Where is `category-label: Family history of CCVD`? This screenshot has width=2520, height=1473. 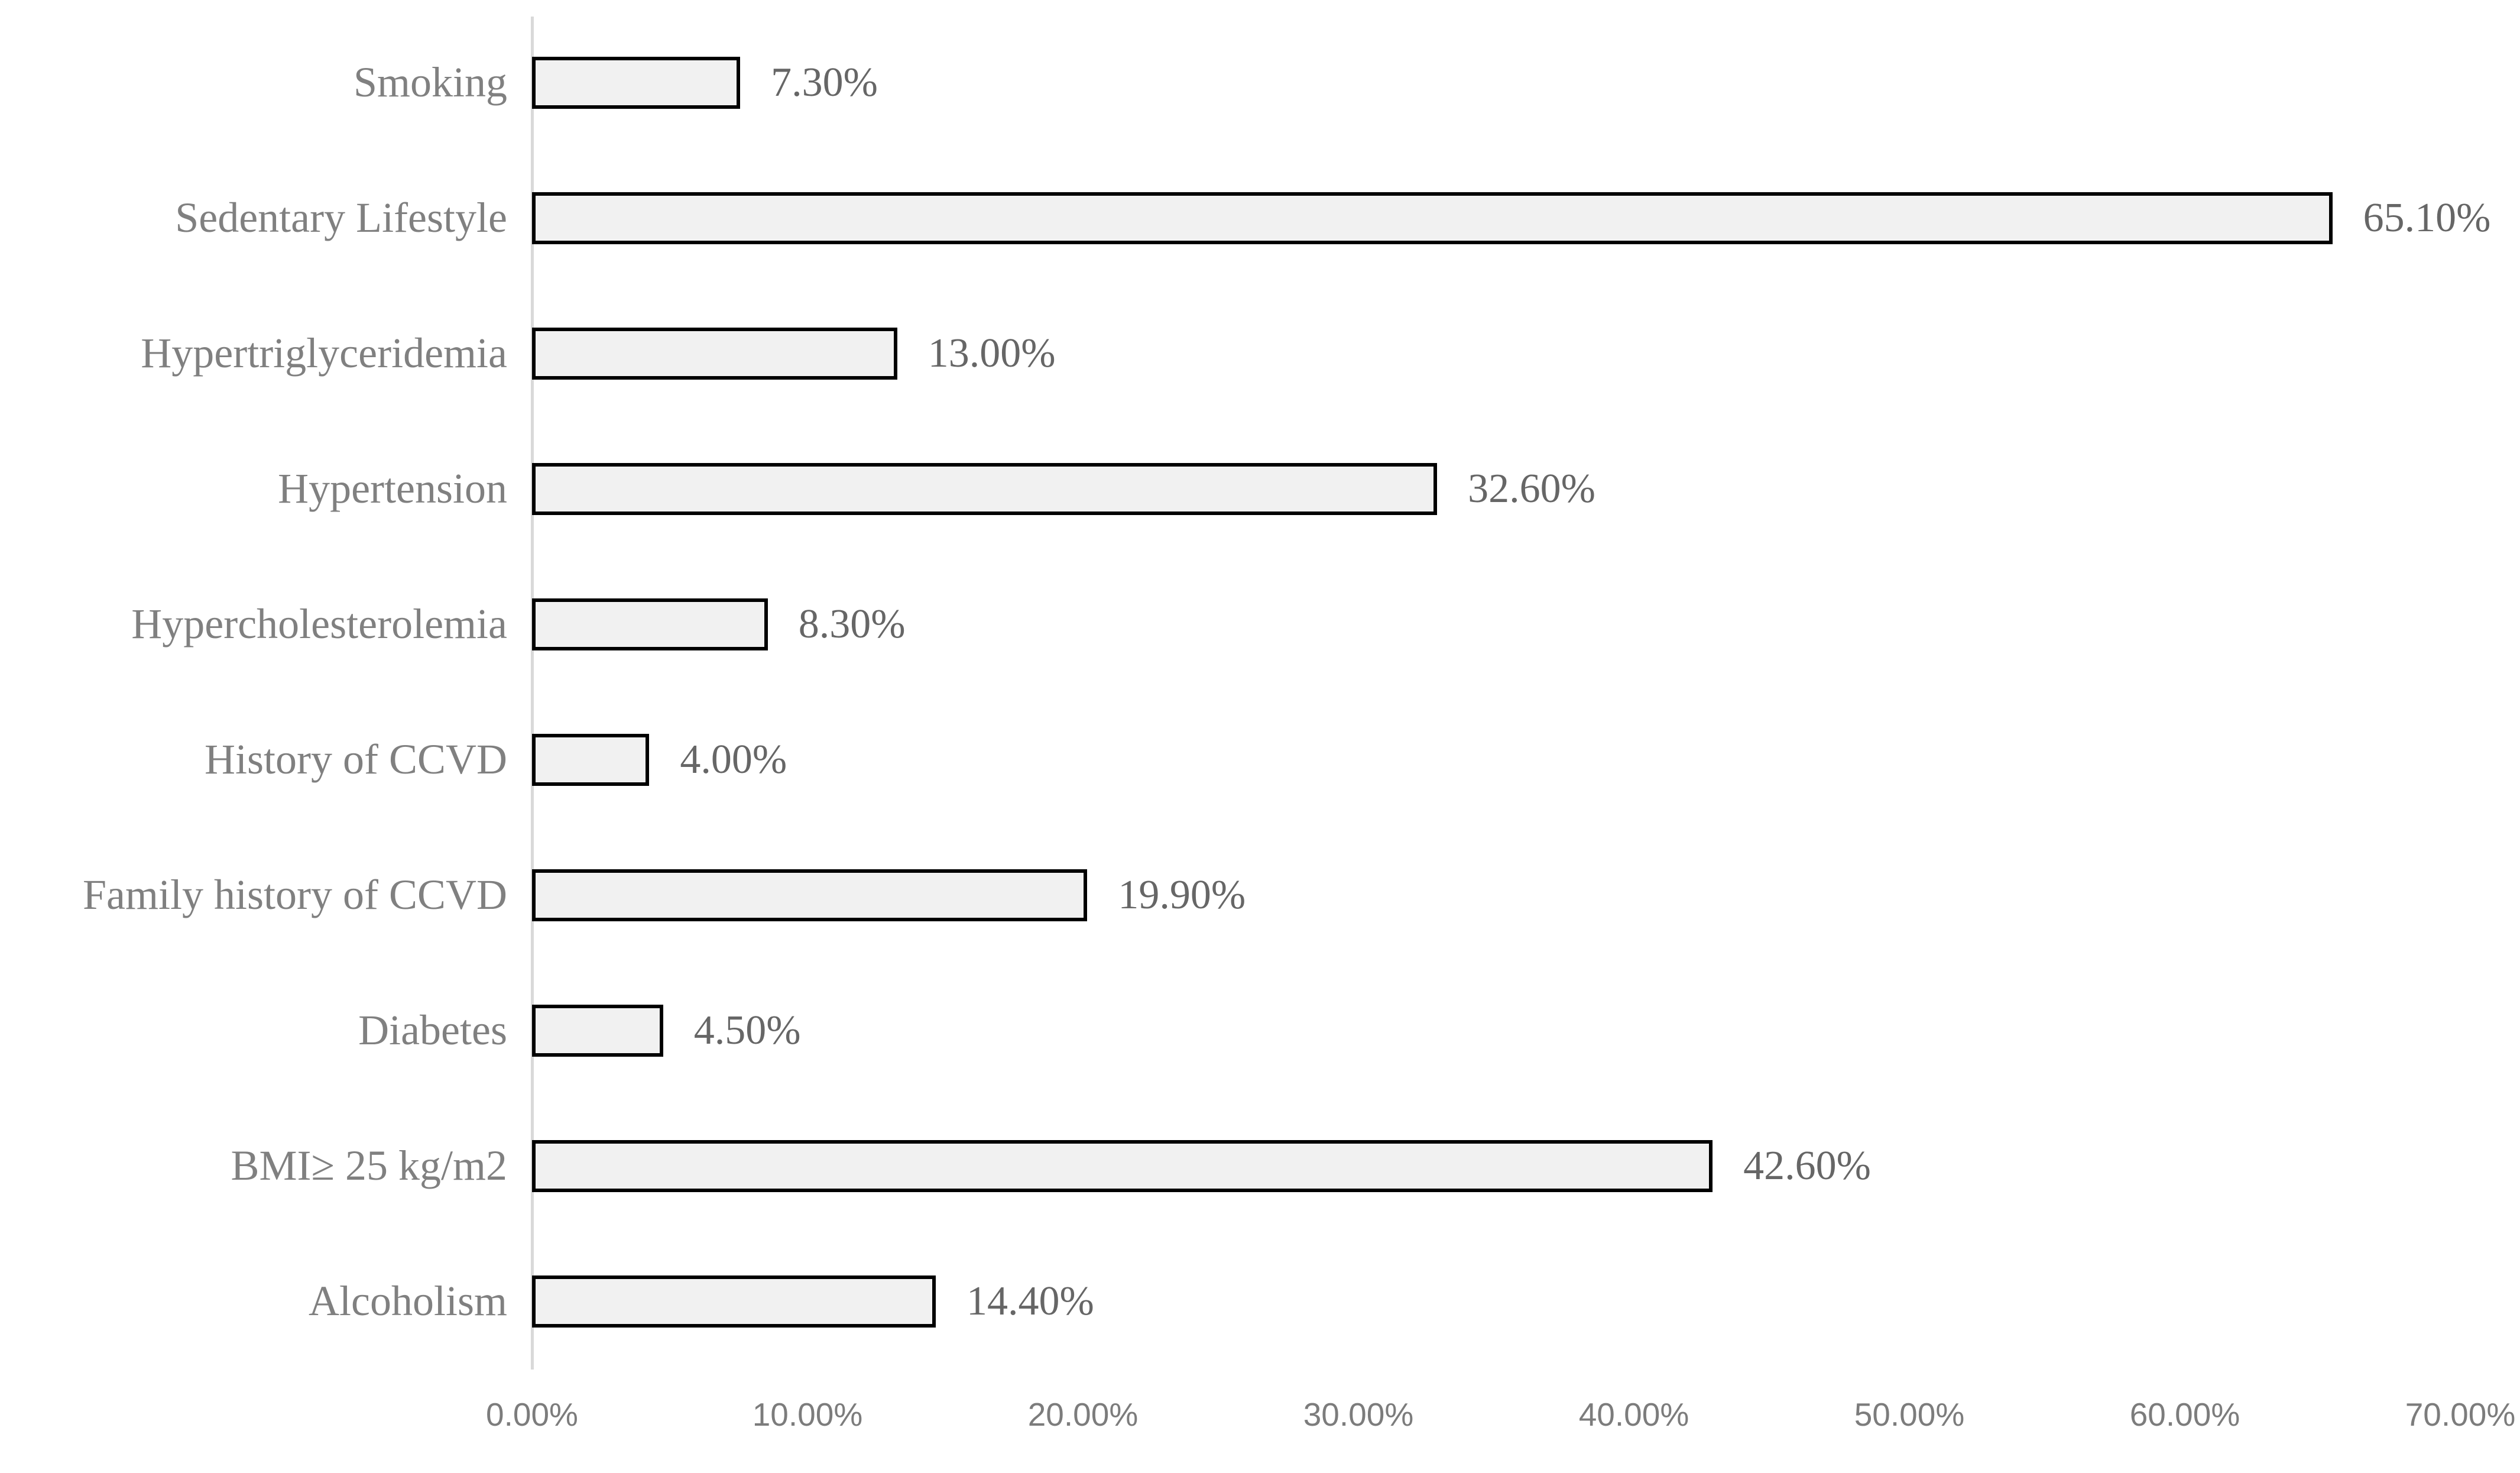 category-label: Family history of CCVD is located at coordinates (294, 894).